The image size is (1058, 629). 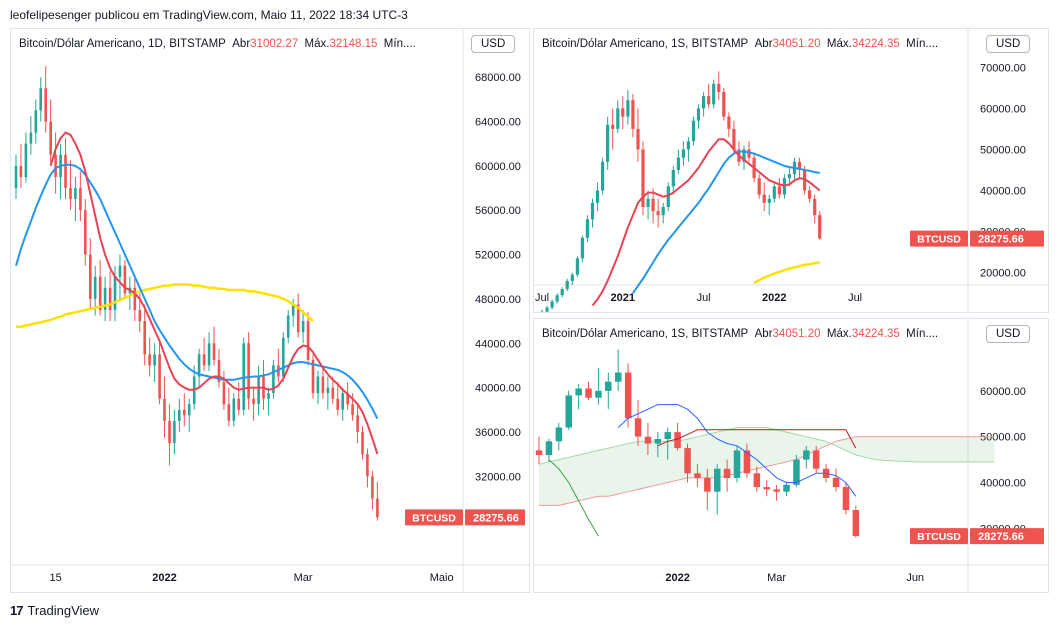 I want to click on x-tick-label: Jul, so click(x=542, y=298).